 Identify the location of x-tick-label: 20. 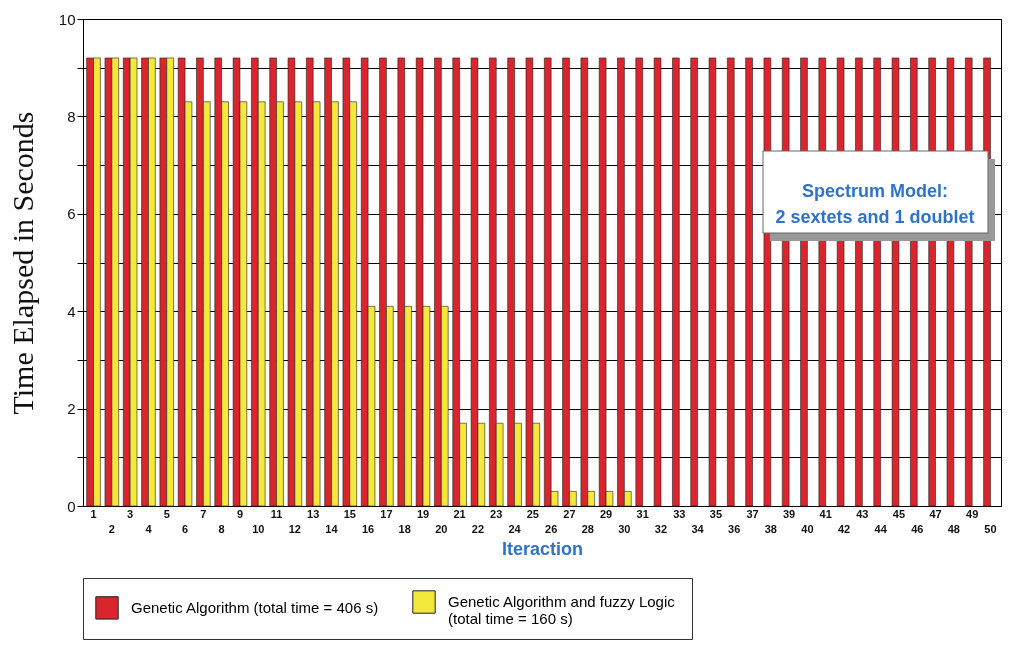
(441, 528).